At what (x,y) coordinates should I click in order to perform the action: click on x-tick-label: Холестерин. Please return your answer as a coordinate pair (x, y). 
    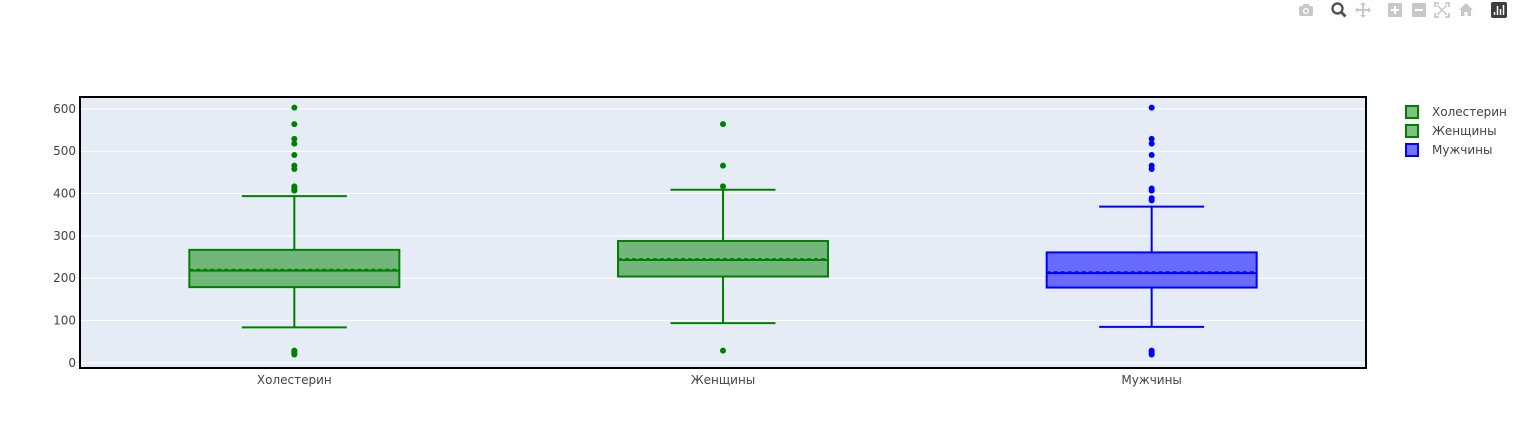
    Looking at the image, I should click on (294, 380).